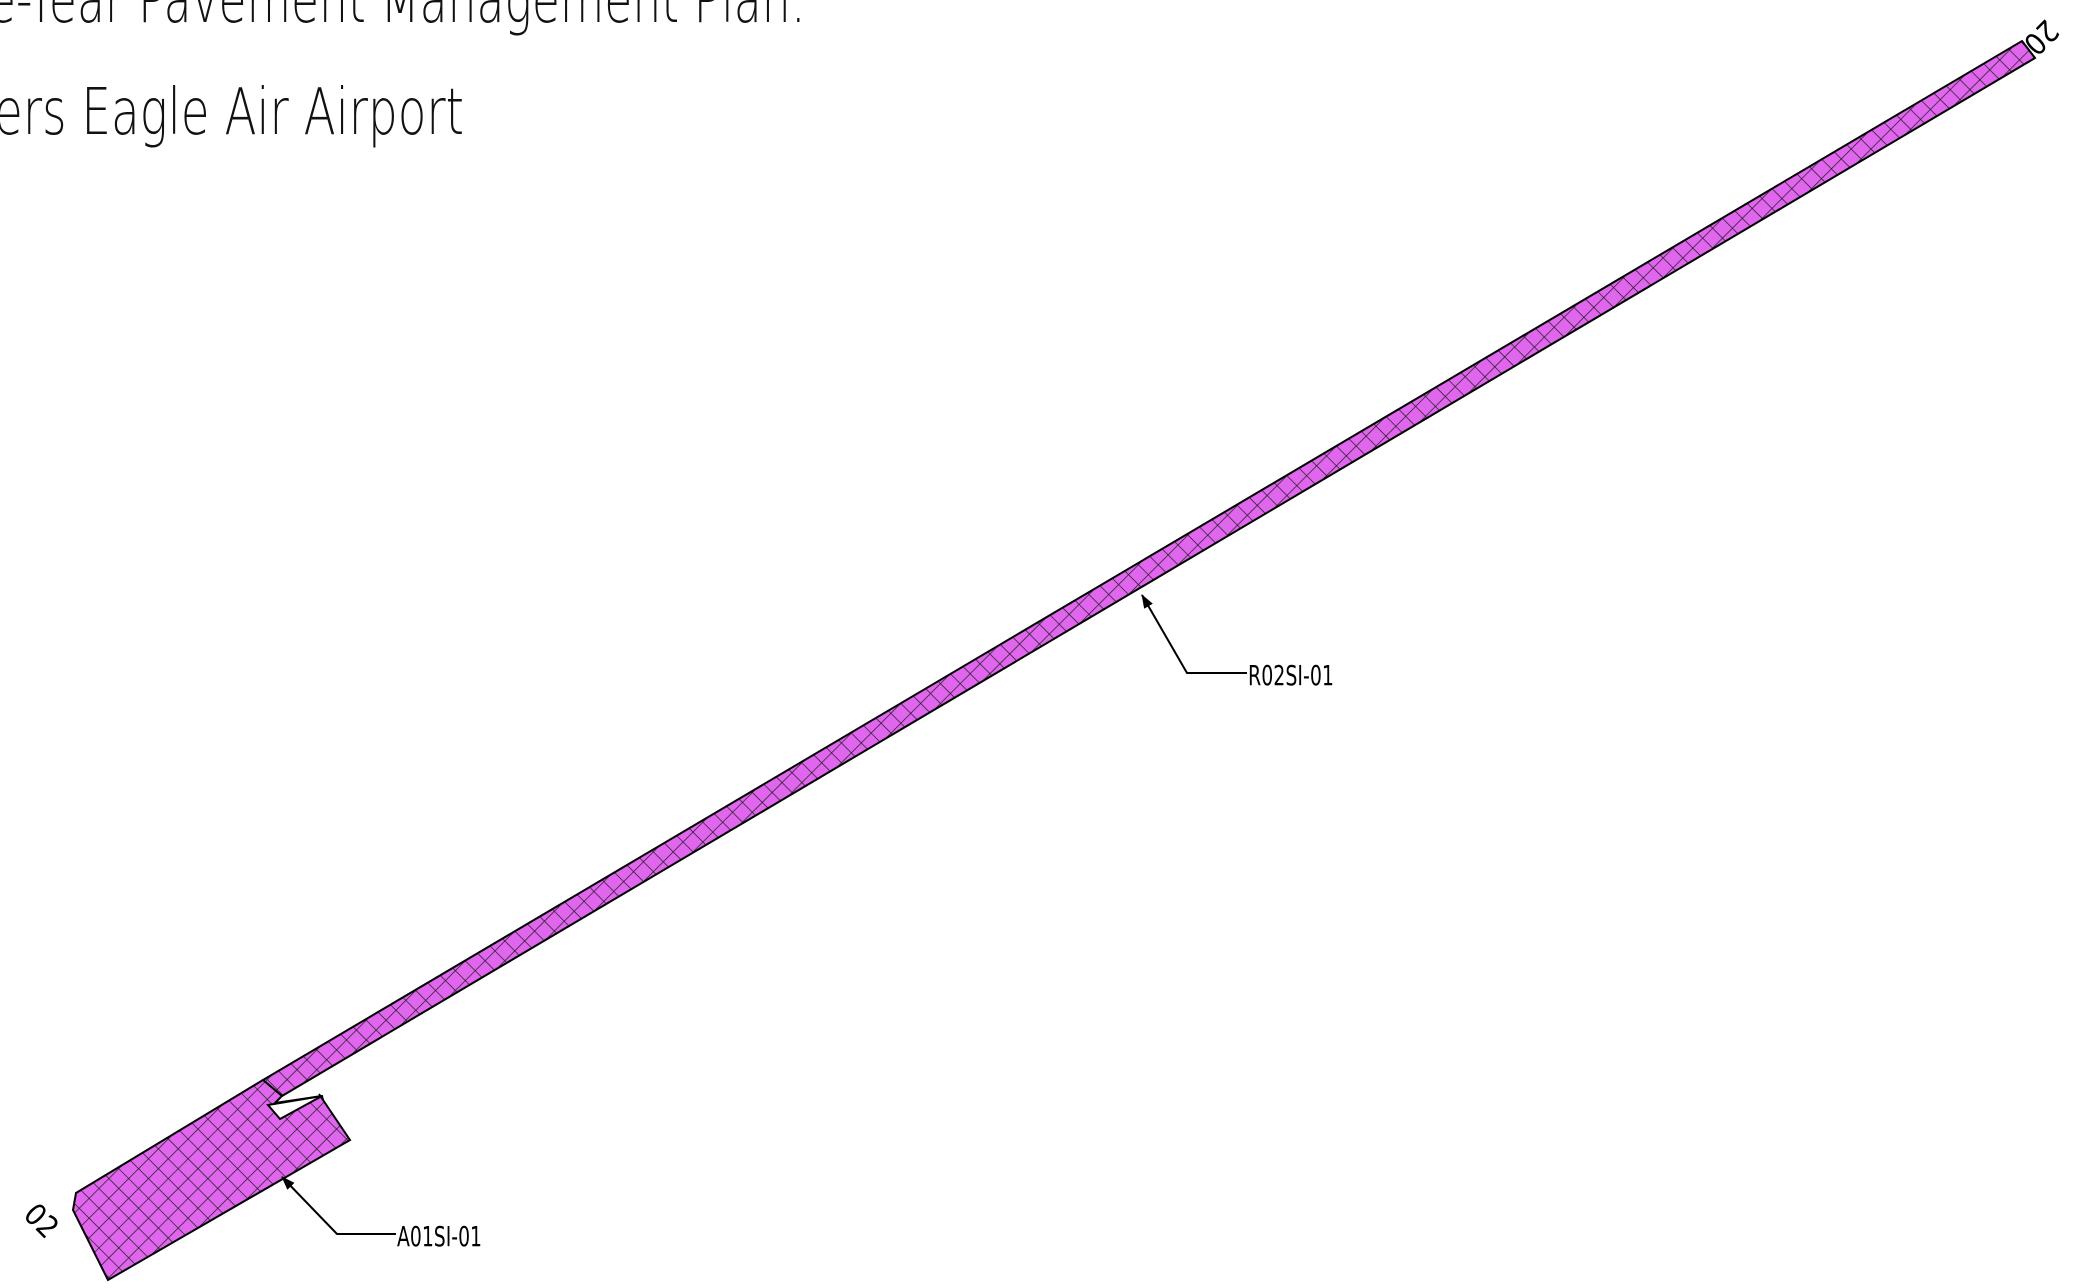  I want to click on apron-section-leader, so click(338, 1205).